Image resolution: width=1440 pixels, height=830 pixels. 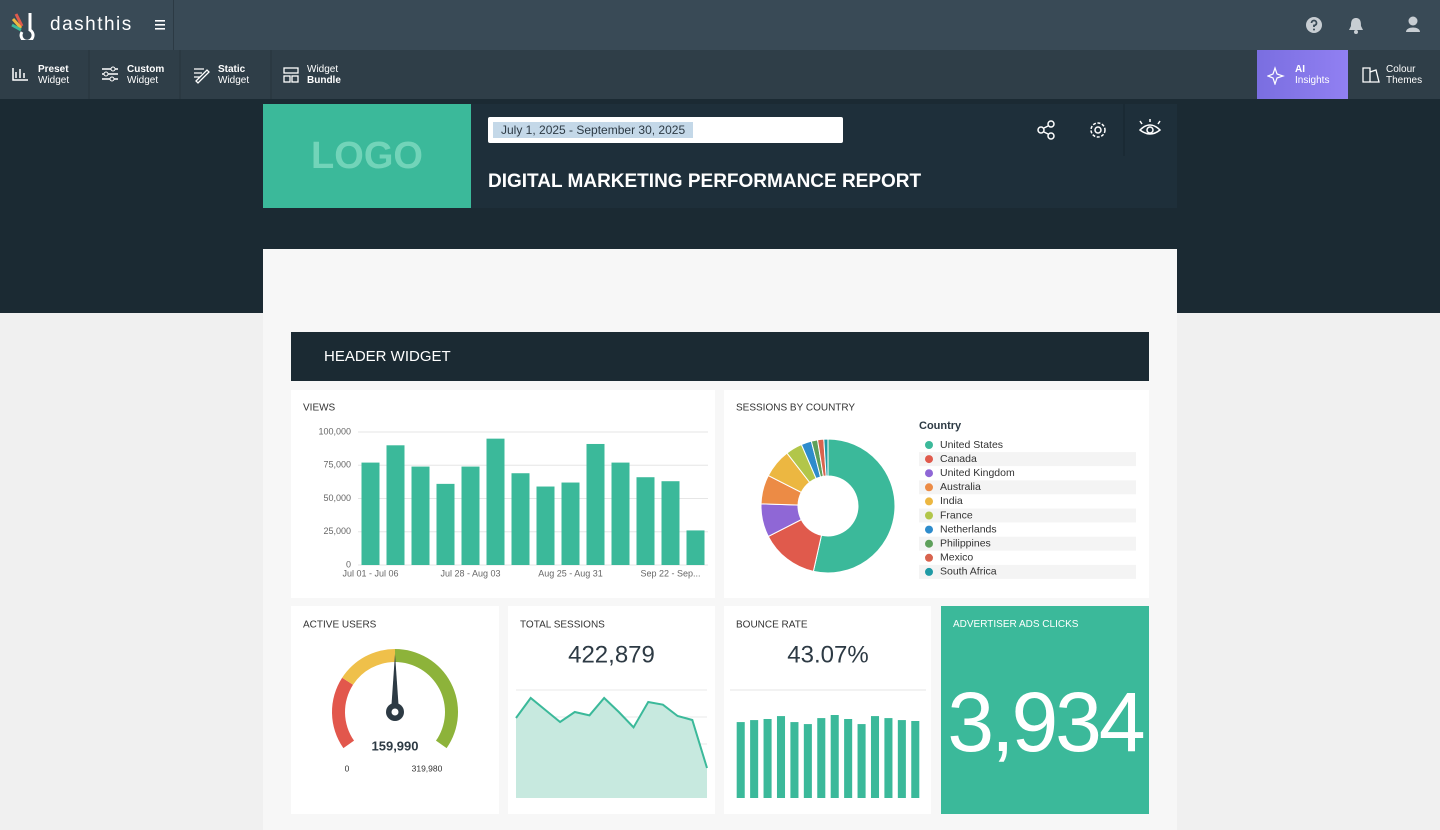 I want to click on label: Bundle, so click(x=324, y=80).